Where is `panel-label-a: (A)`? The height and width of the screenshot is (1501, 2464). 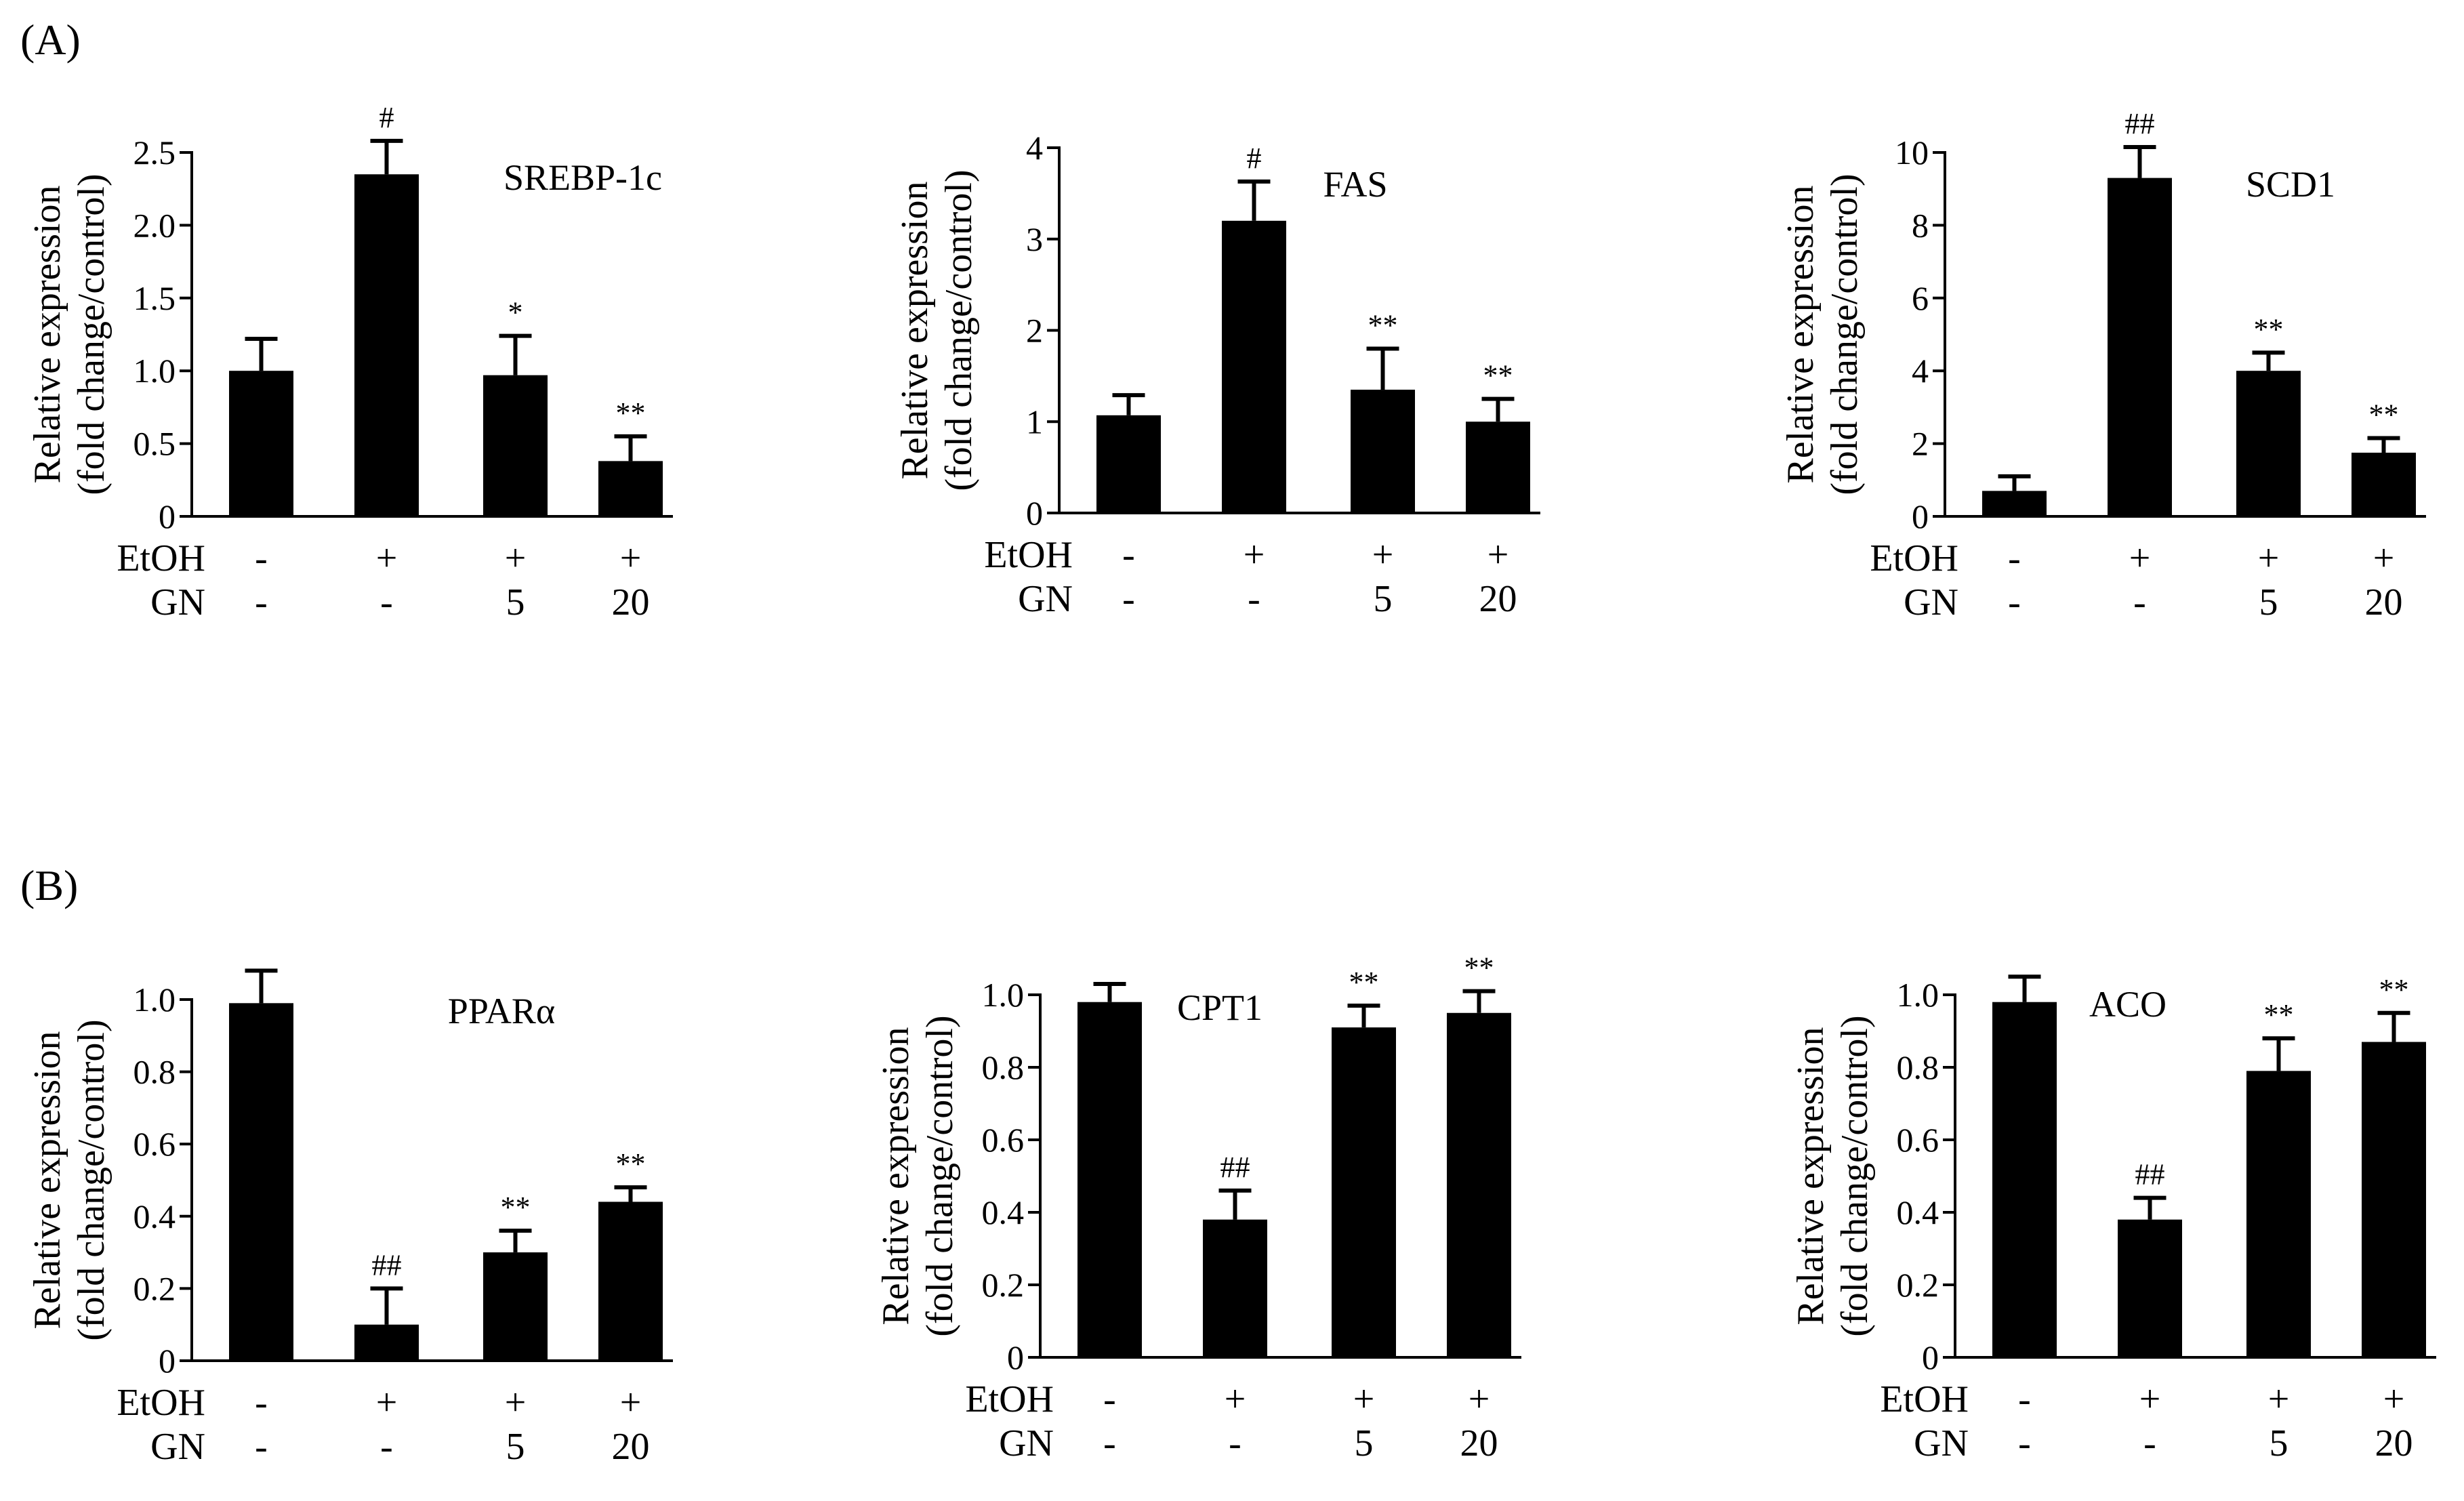 panel-label-a: (A) is located at coordinates (50, 40).